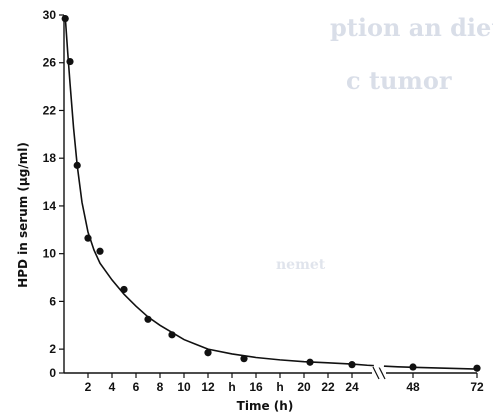  What do you see at coordinates (112, 387) in the screenshot?
I see `x-axis-tick-label: 4` at bounding box center [112, 387].